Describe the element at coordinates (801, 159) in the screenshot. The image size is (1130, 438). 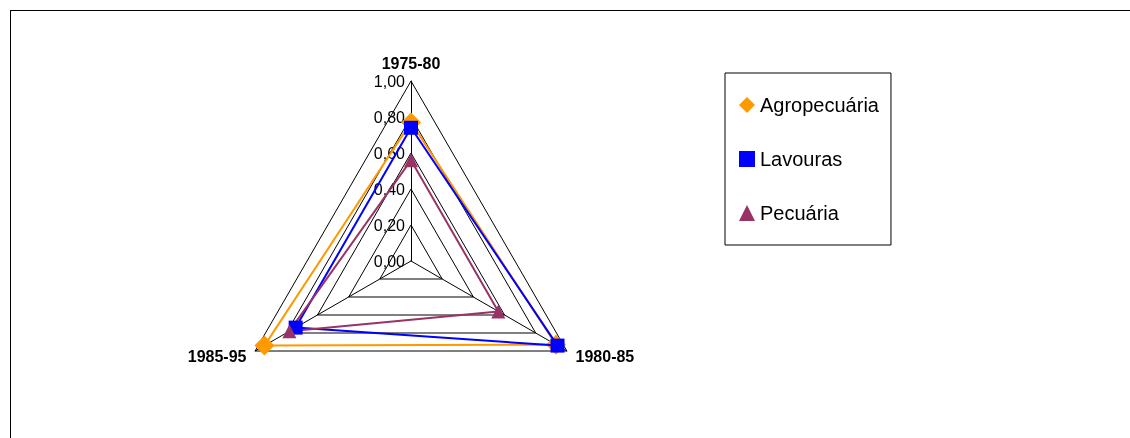
I see `legend-label: Lavouras` at that location.